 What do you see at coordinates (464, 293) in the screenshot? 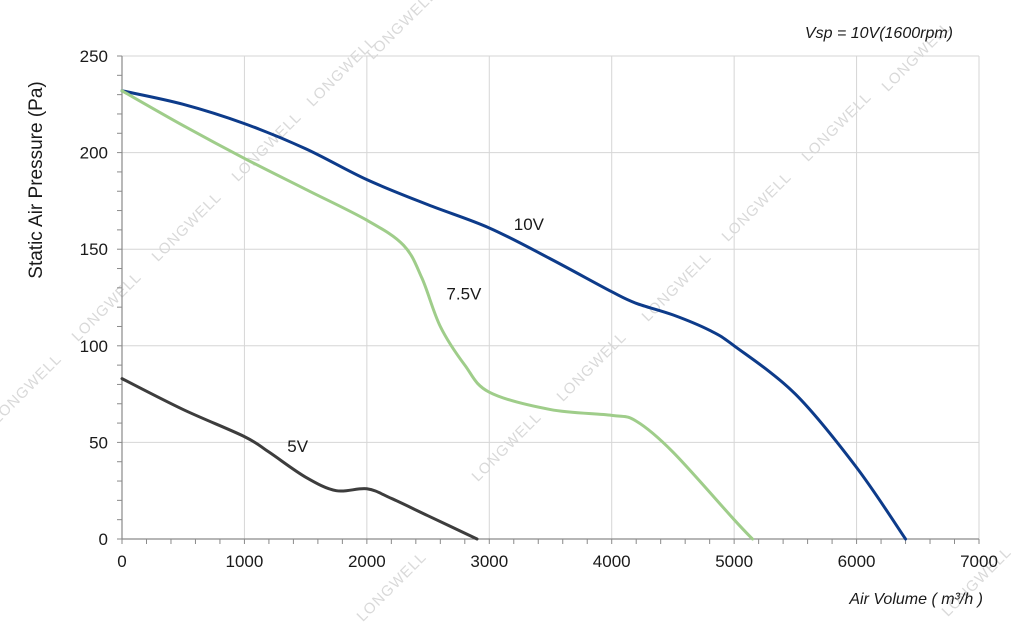
I see `series-label-7-5v: 7.5V` at bounding box center [464, 293].